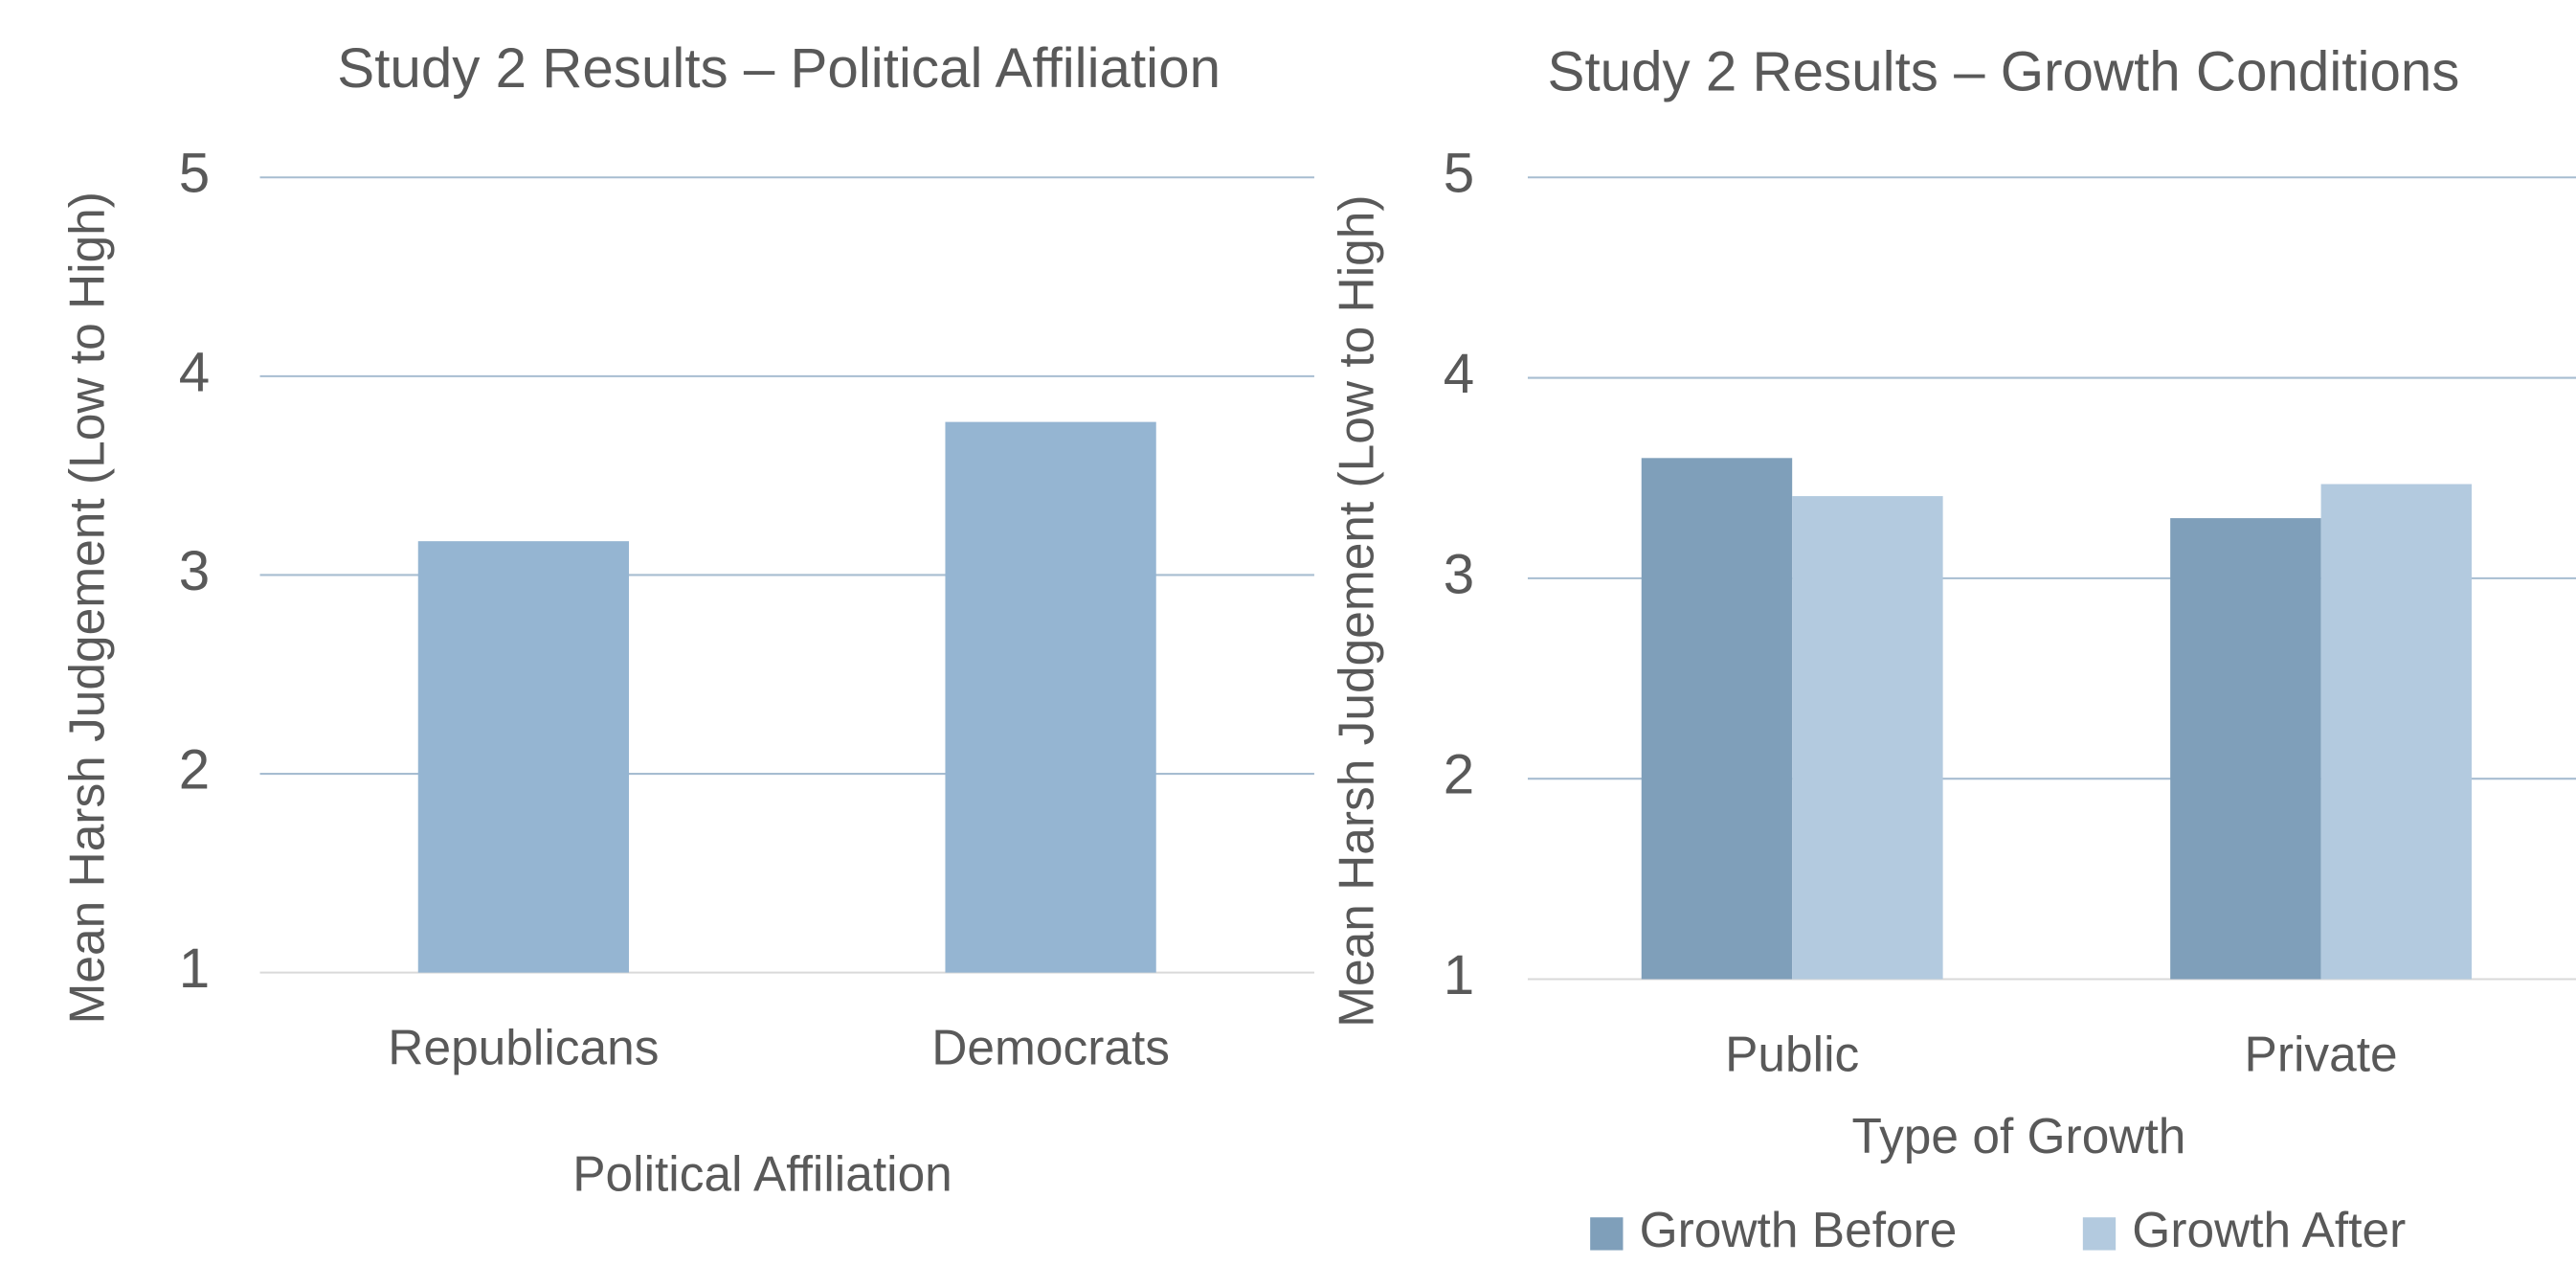 The image size is (2576, 1265). I want to click on x-axis-label: Type of Growth, so click(2018, 1135).